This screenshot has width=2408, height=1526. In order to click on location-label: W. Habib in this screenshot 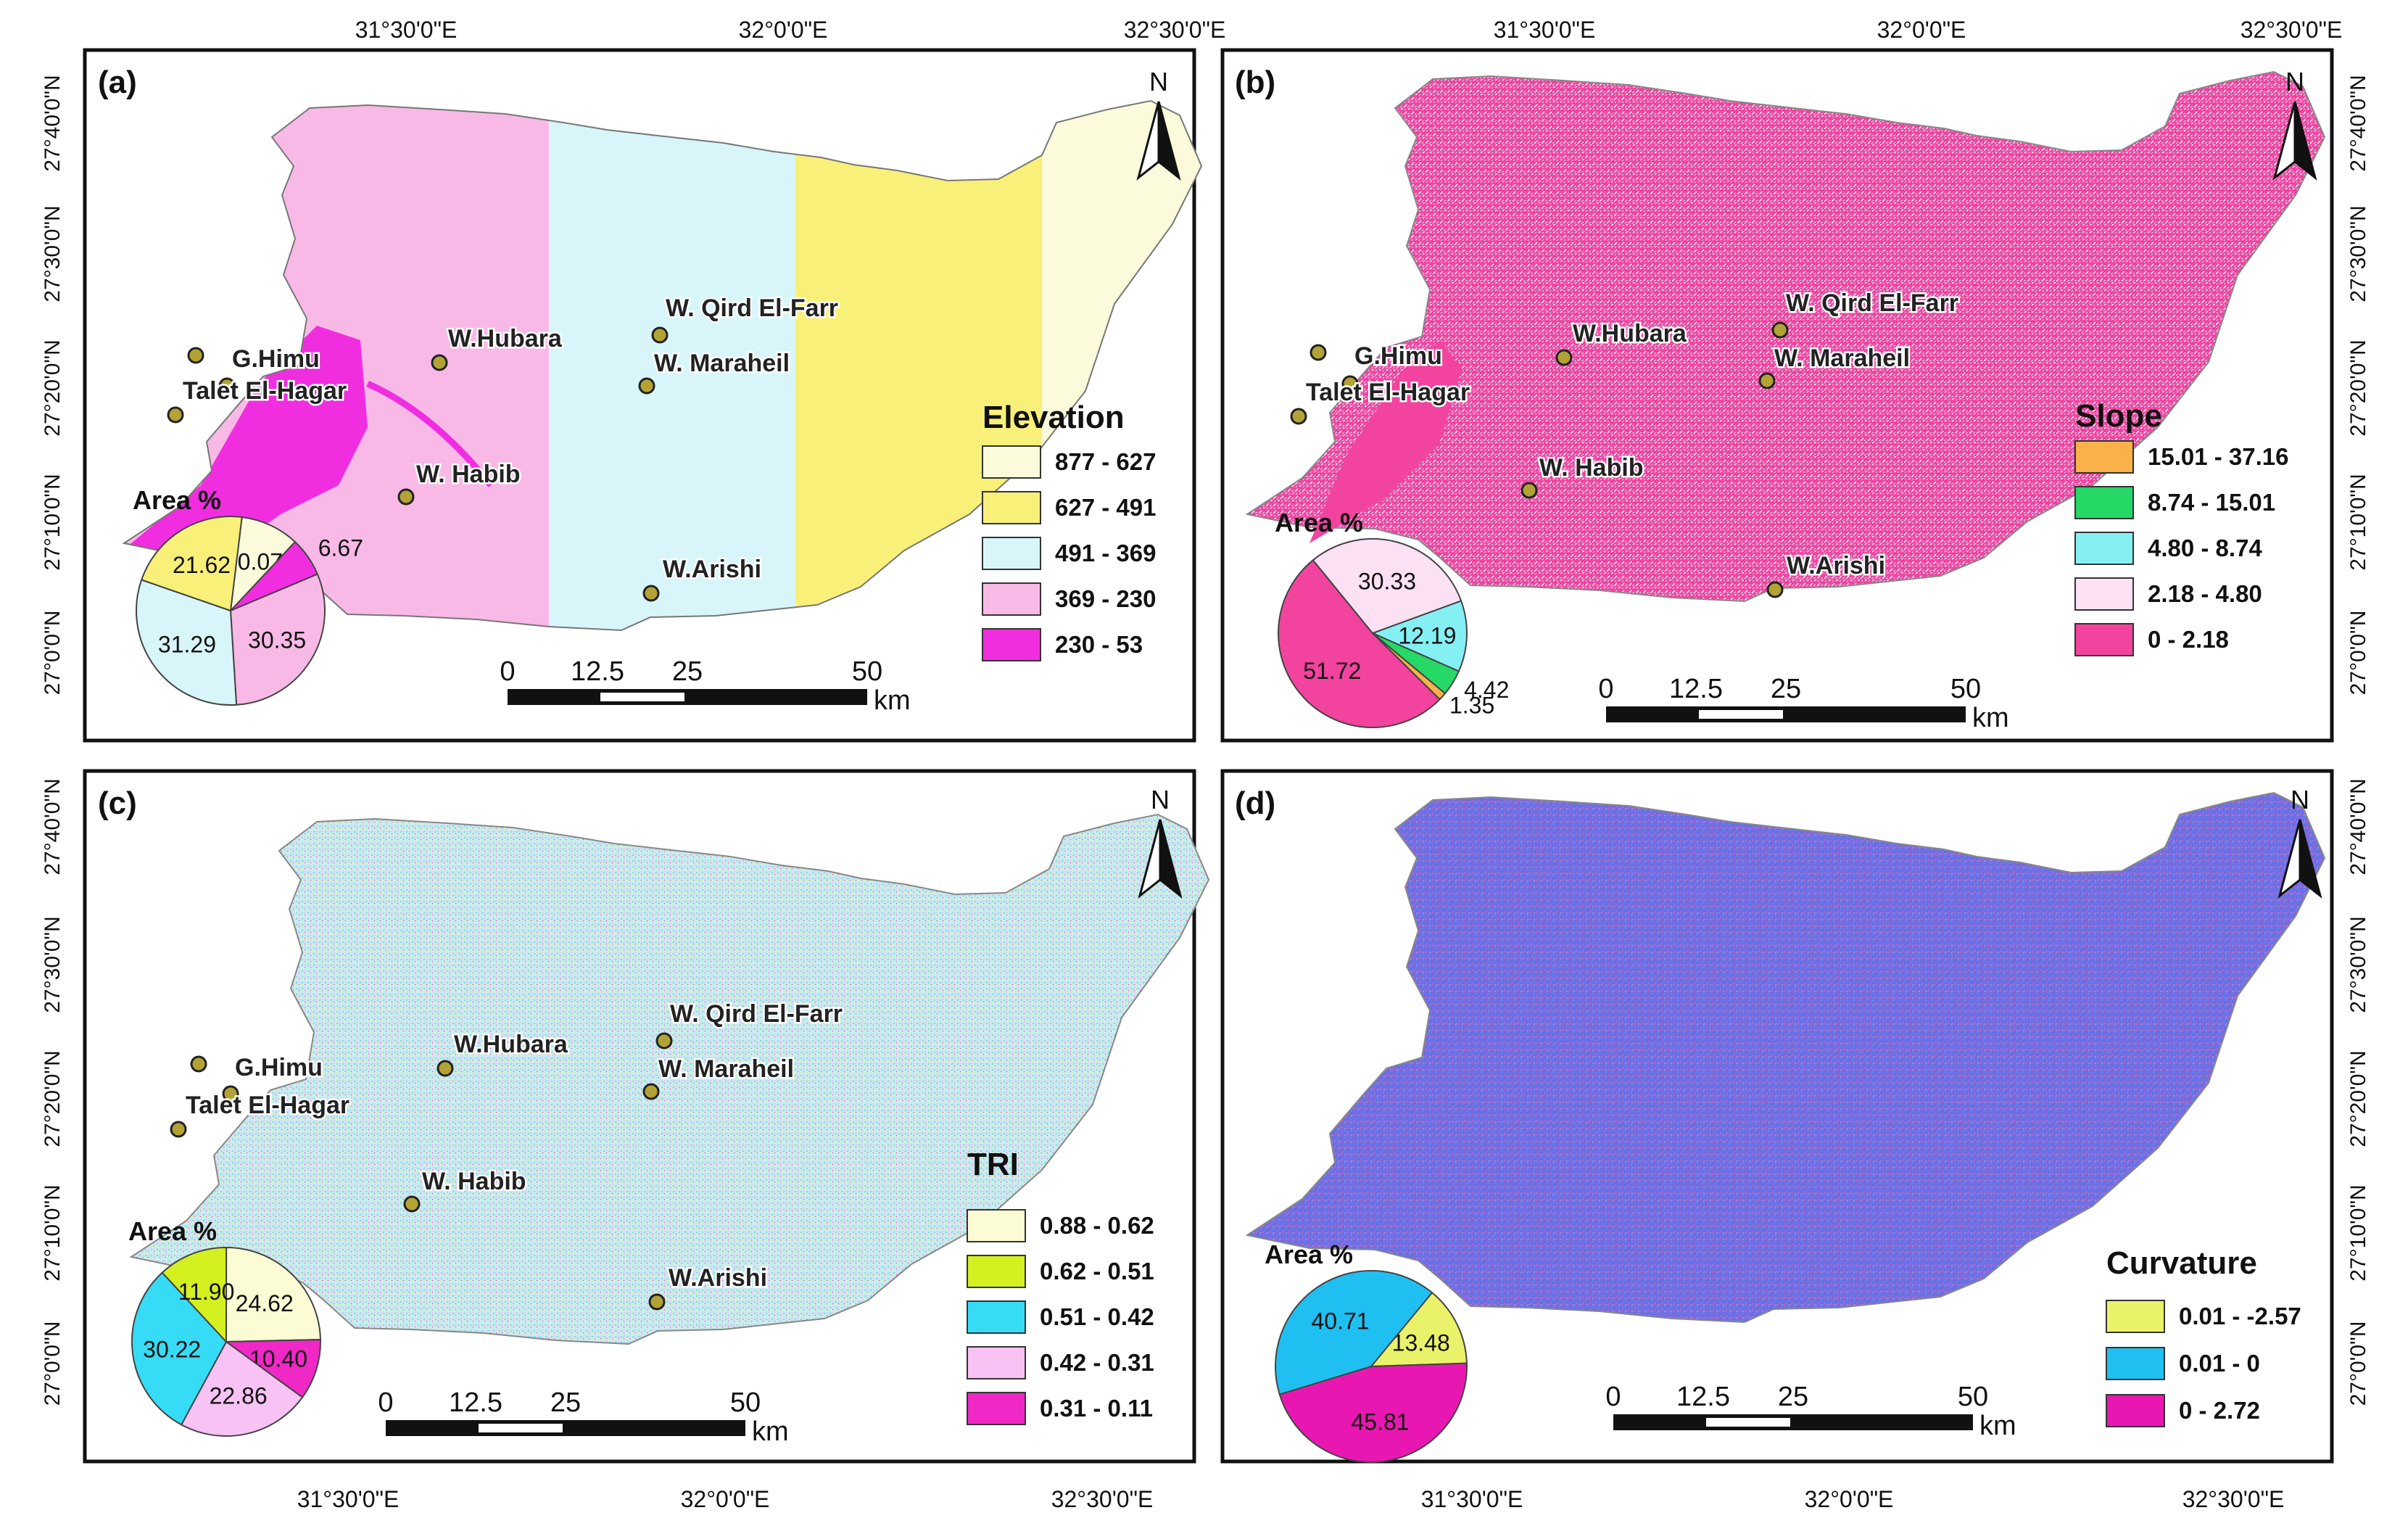, I will do `click(468, 474)`.